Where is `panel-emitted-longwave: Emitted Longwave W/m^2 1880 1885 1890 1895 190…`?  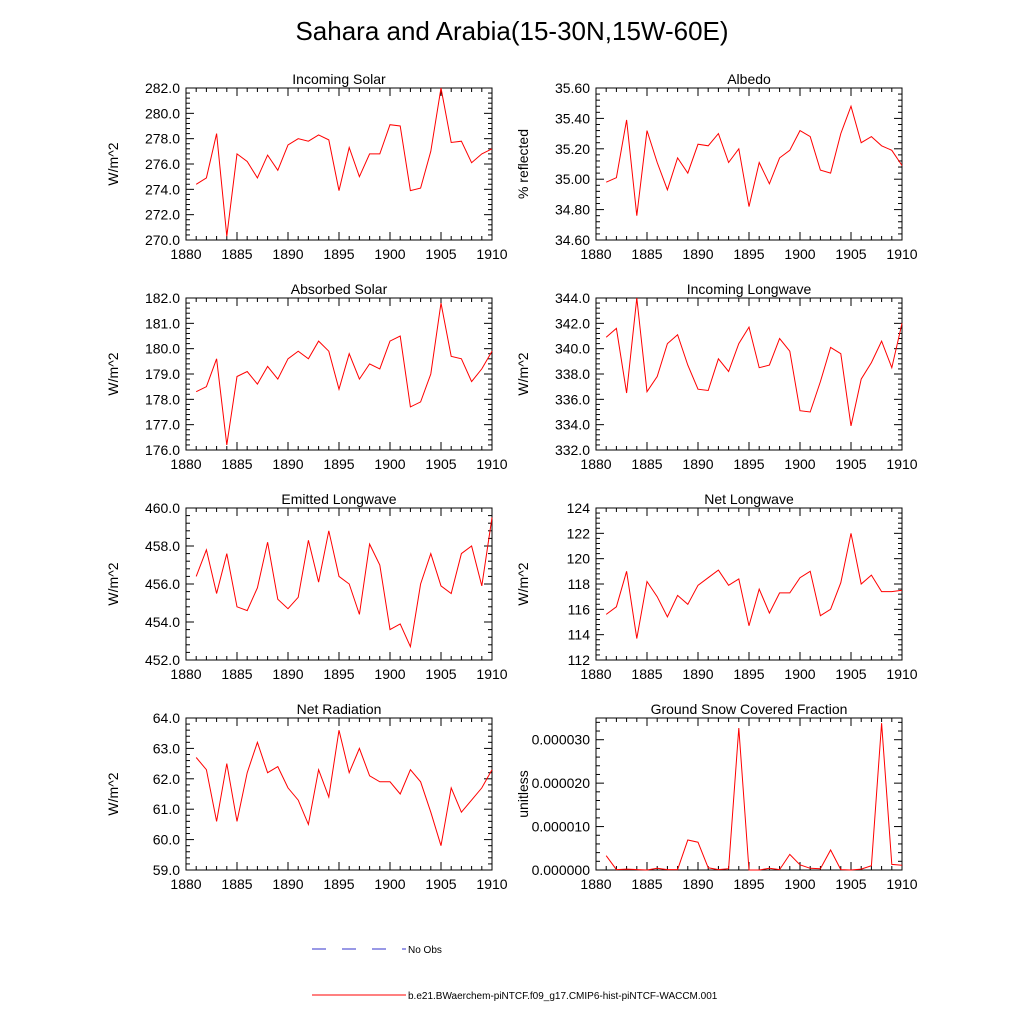
panel-emitted-longwave: Emitted Longwave W/m^2 1880 1885 1890 1895 190… is located at coordinates (306, 586).